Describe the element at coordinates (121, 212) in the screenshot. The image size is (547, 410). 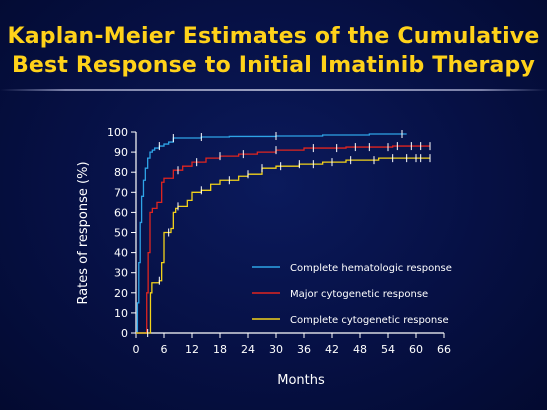
I see `y-tick-label: 60` at that location.